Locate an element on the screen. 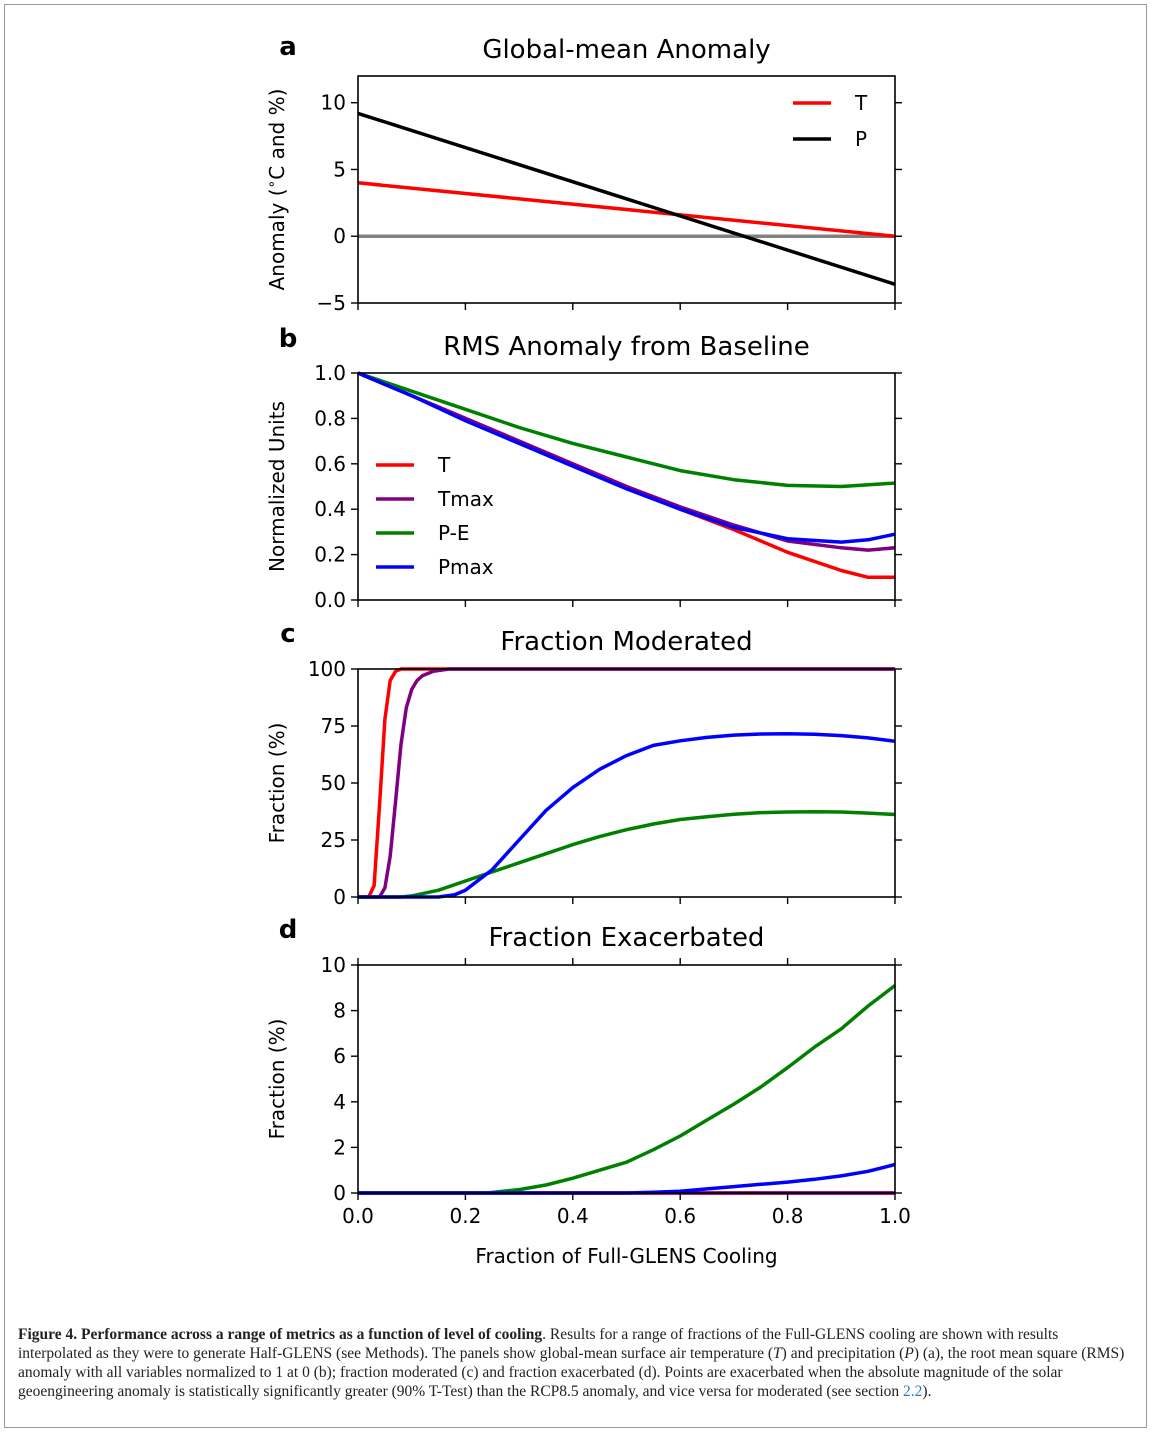  x-tick-label: 0.2 is located at coordinates (465, 1216).